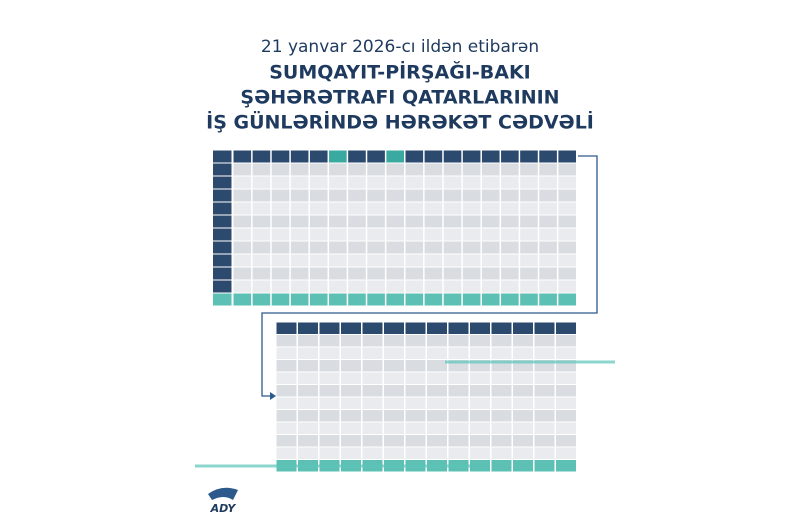 The image size is (800, 526). What do you see at coordinates (273, 396) in the screenshot?
I see `connector-arrow` at bounding box center [273, 396].